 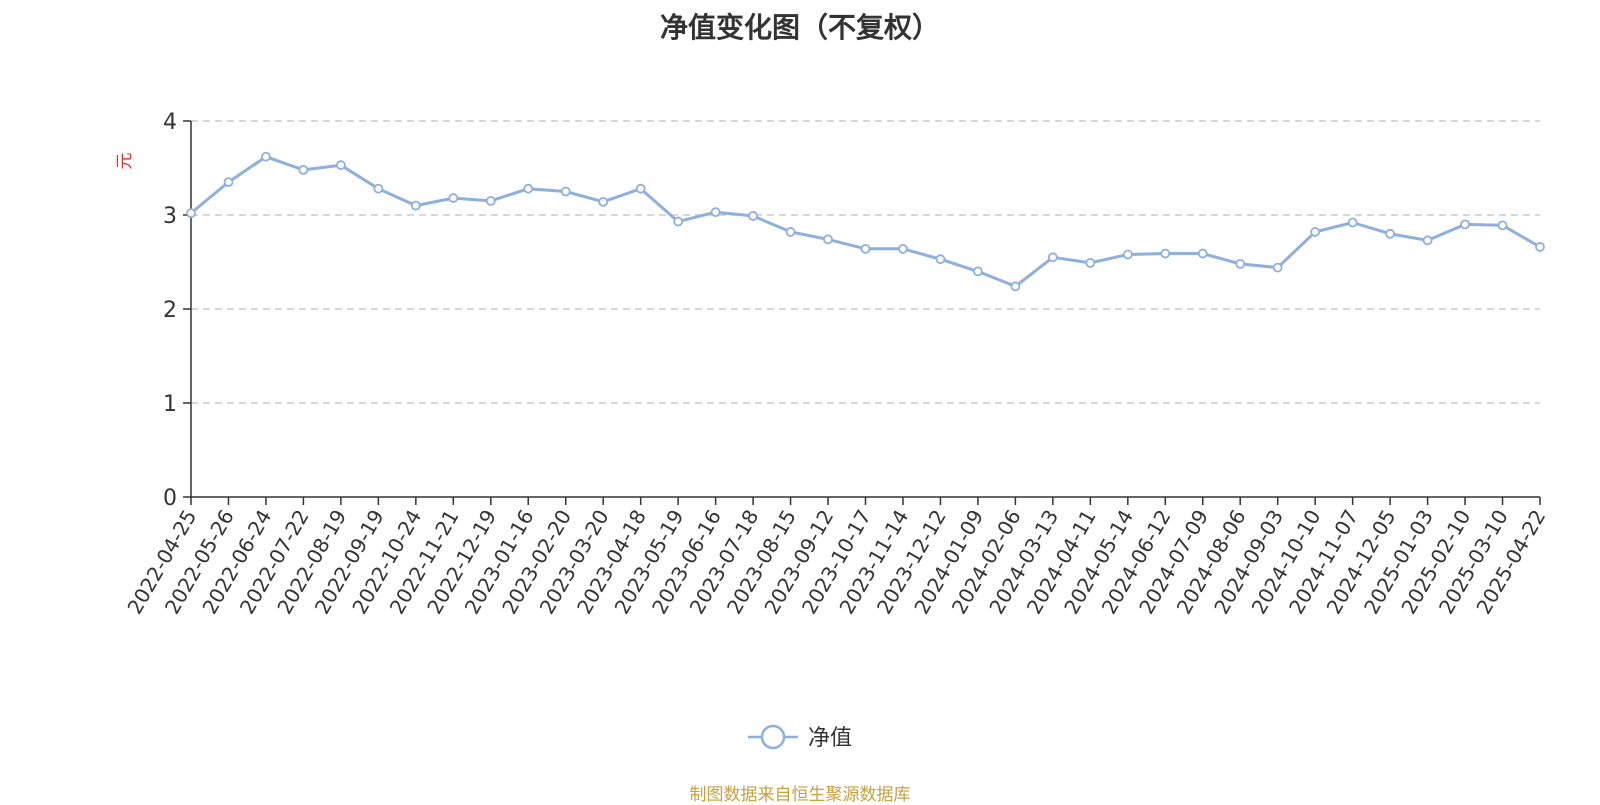 I want to click on source-note: 制图数据来自恒生聚源数据库, so click(x=800, y=795).